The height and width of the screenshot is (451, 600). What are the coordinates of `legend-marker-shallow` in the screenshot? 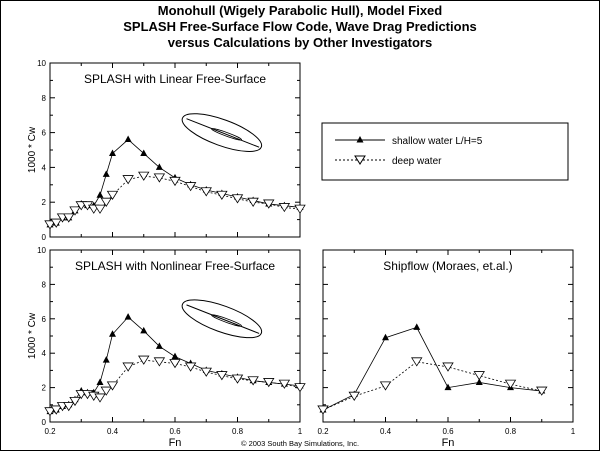 It's located at (360, 139).